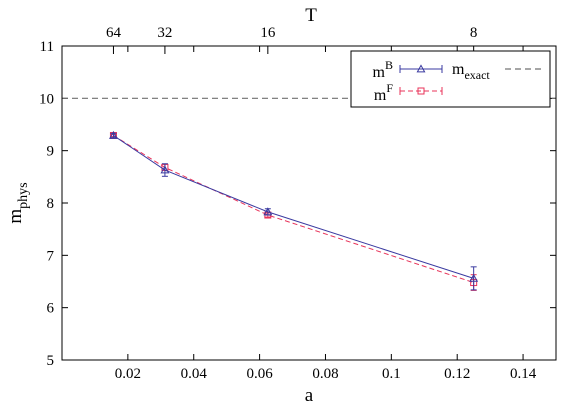  I want to click on x-tick-label: 0.08, so click(325, 374).